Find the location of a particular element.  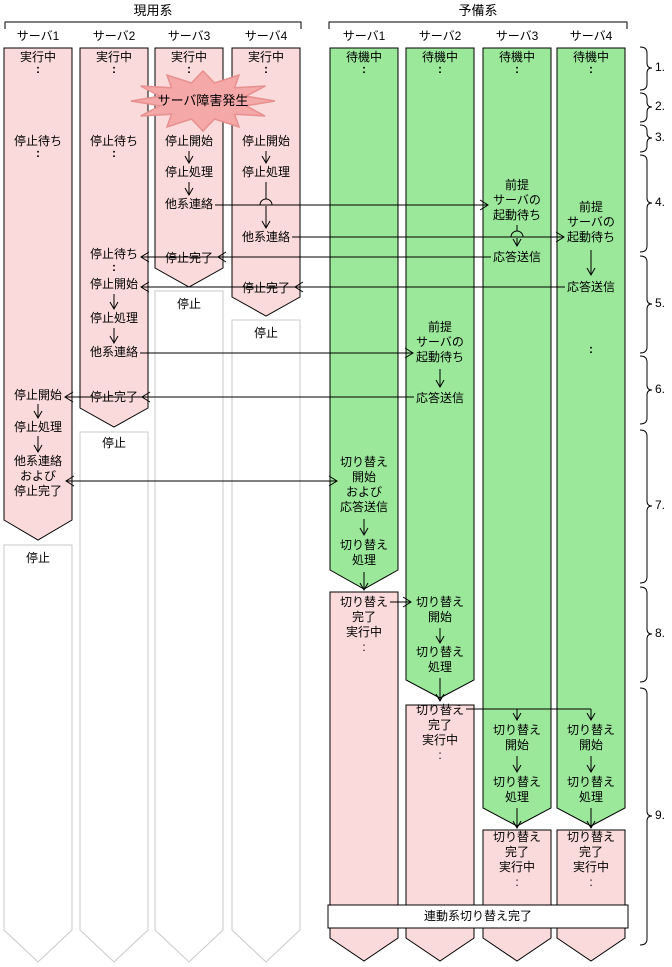

active4-line-hop is located at coordinates (266, 202).